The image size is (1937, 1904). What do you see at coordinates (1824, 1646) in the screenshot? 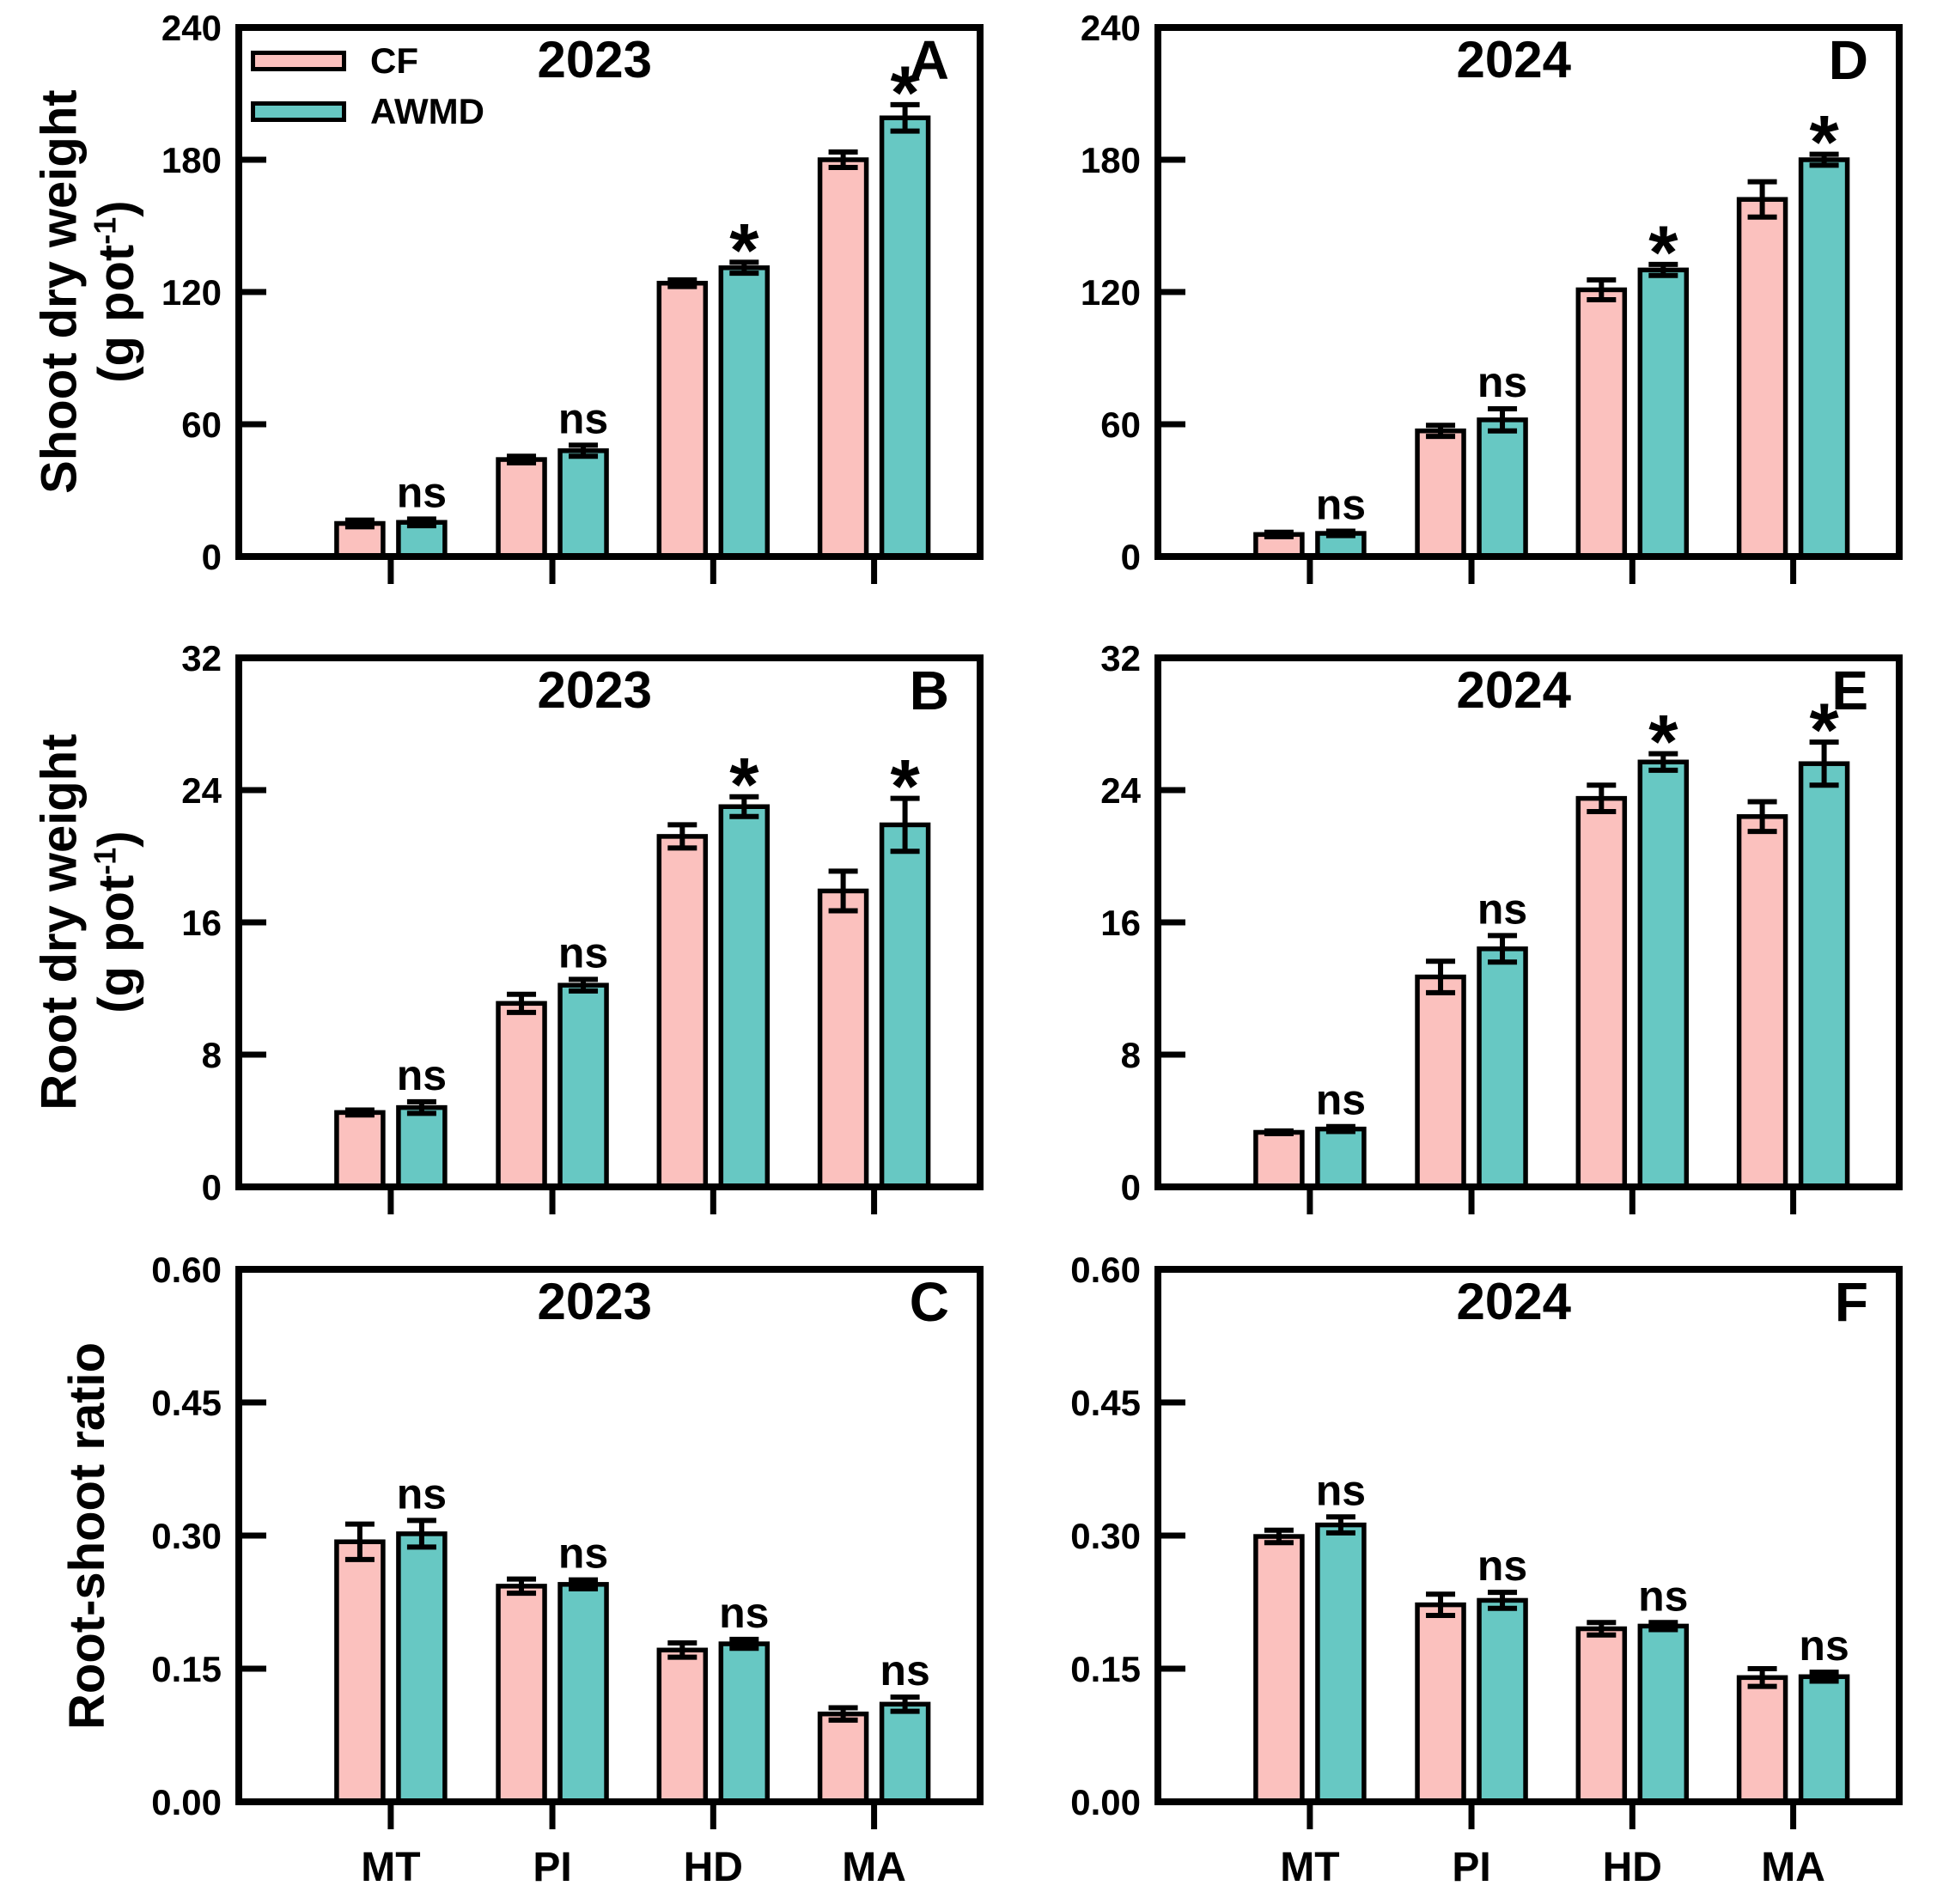
I see `significance-ma: ns` at bounding box center [1824, 1646].